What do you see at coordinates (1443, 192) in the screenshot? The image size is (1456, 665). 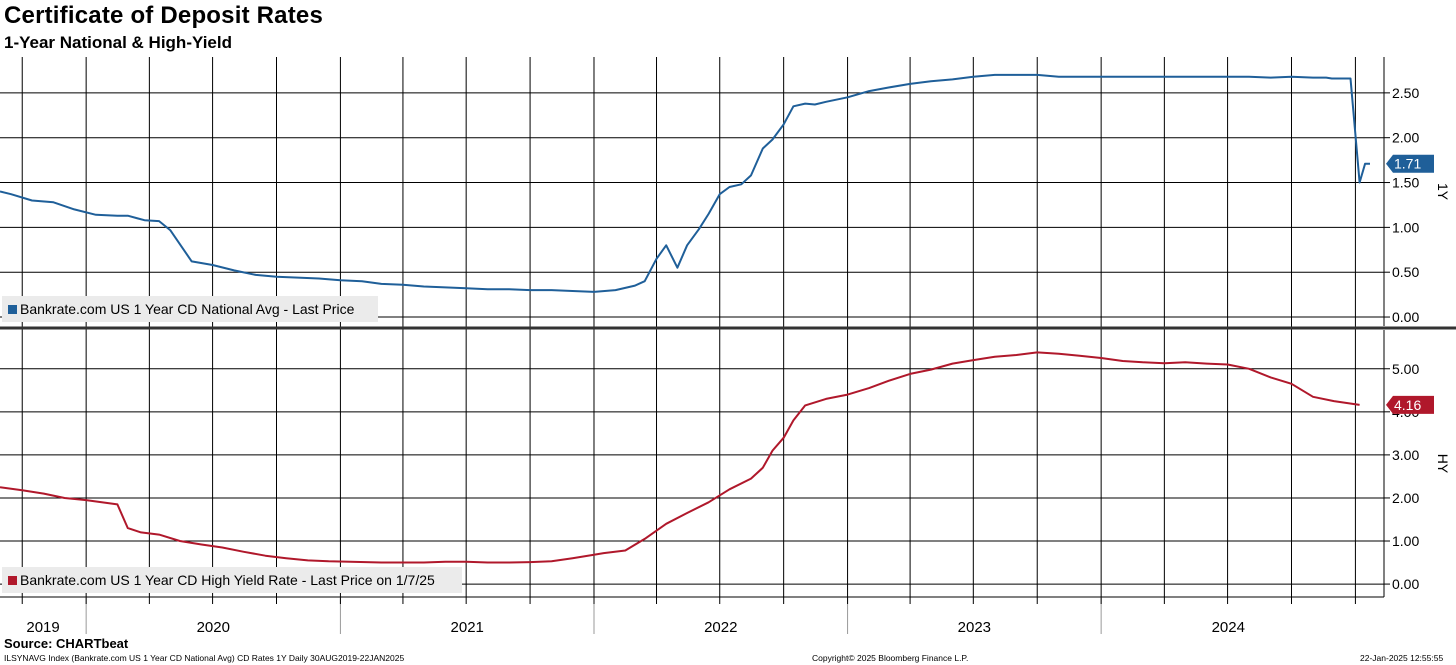 I see `panel-label: 1Y` at bounding box center [1443, 192].